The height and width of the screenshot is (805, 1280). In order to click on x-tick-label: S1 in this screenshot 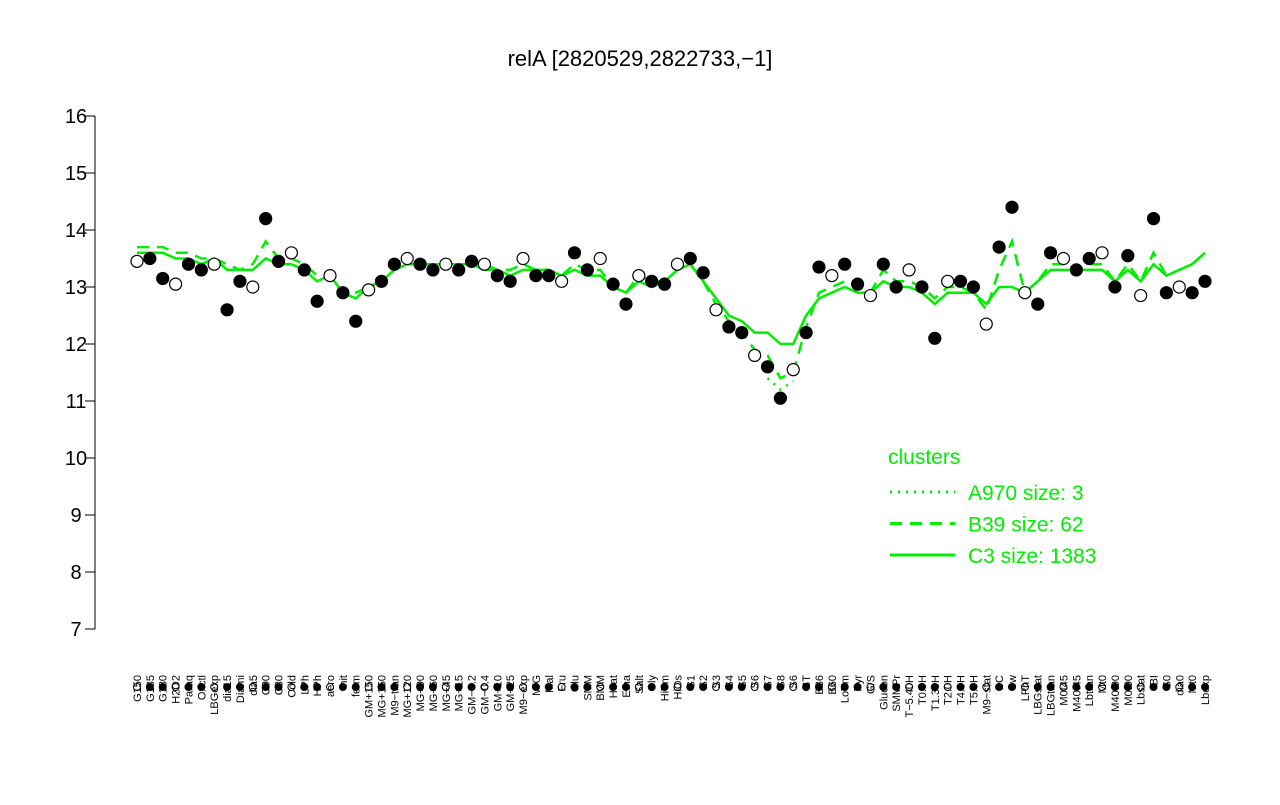, I will do `click(691, 681)`.